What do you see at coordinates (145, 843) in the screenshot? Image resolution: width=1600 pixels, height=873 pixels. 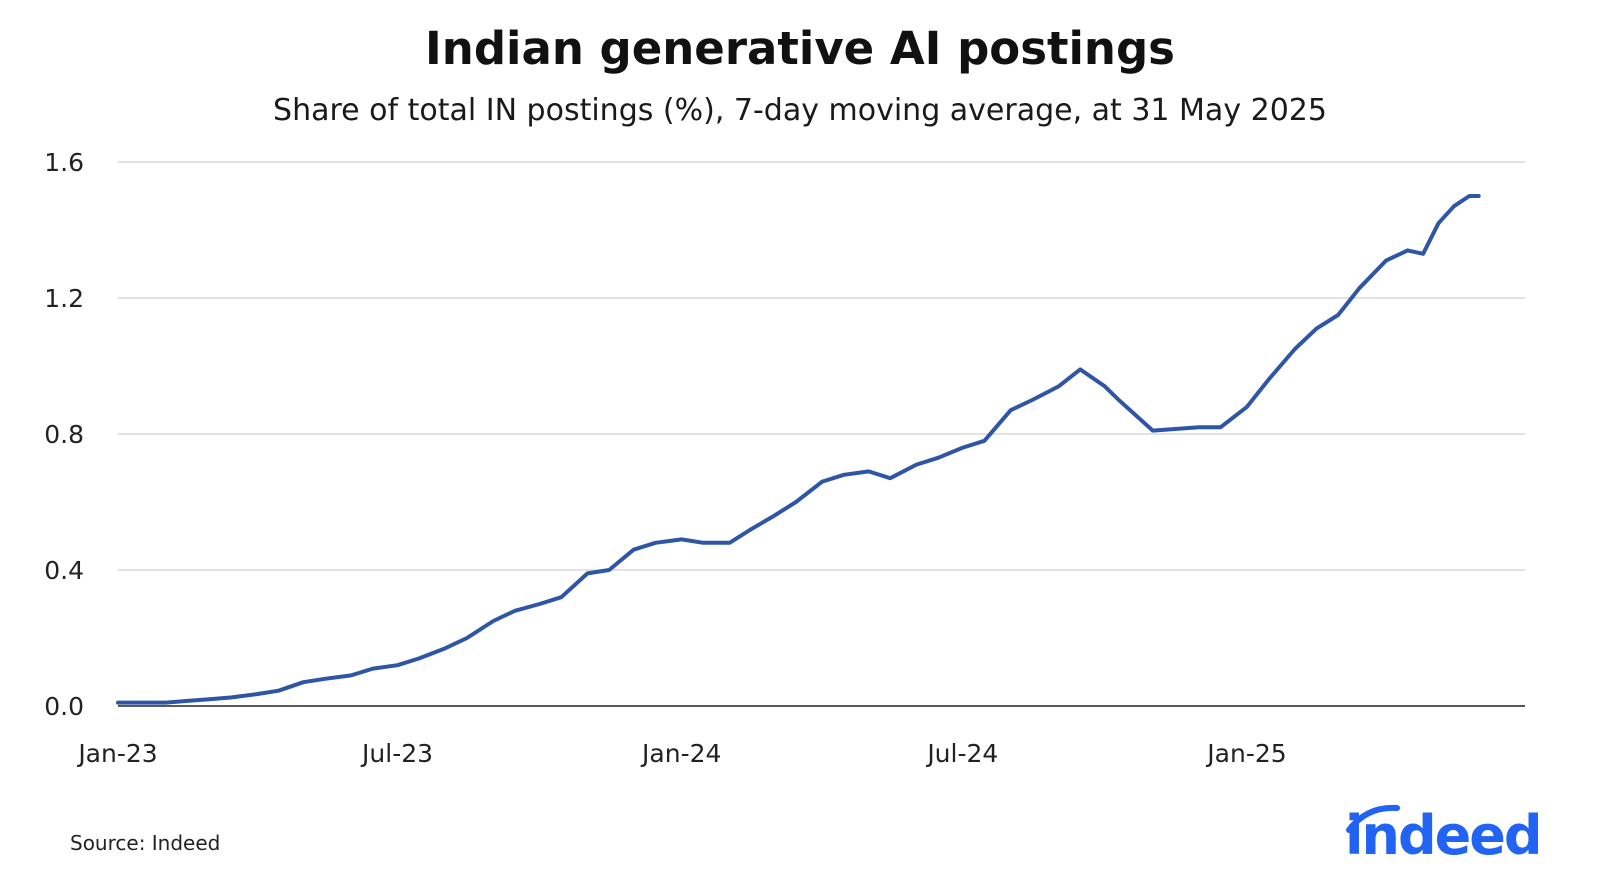 I see `source-note: Source: Indeed` at bounding box center [145, 843].